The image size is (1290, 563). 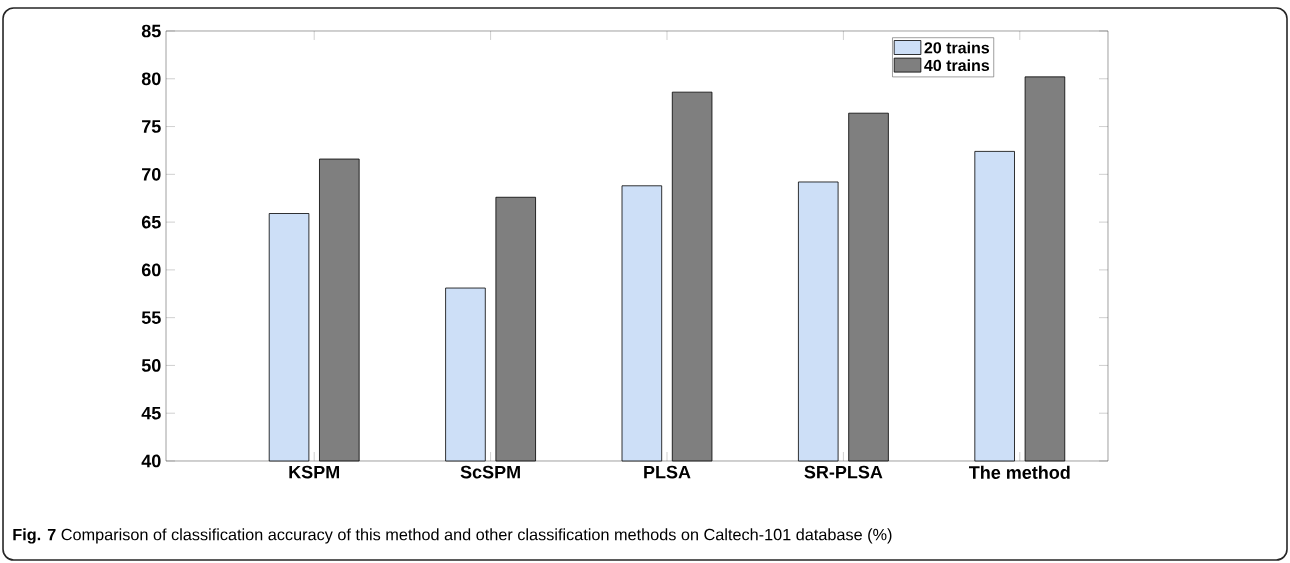 What do you see at coordinates (667, 472) in the screenshot?
I see `x-tick-label: PLSA` at bounding box center [667, 472].